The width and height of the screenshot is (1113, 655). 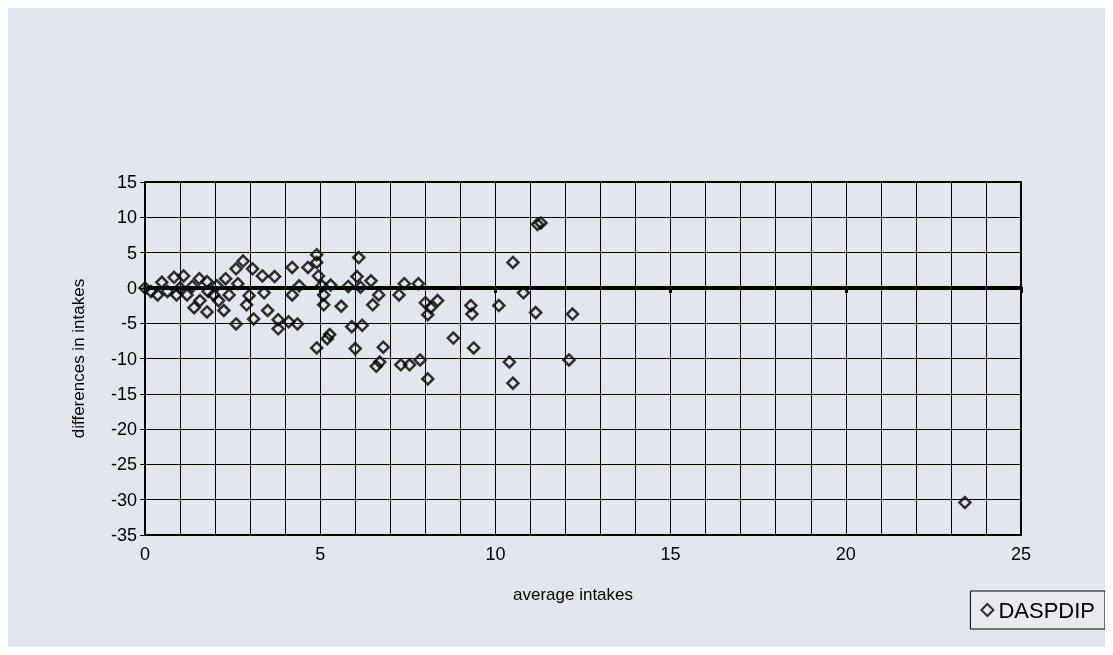 I want to click on y-tick-label: 5, so click(x=131, y=252).